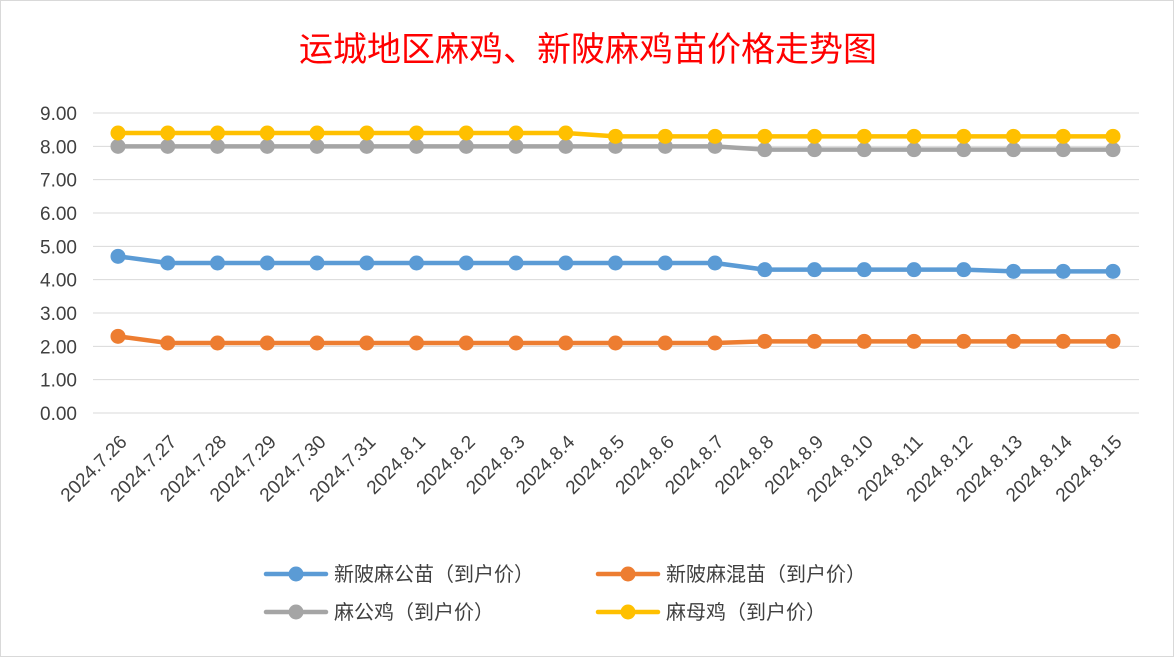 The width and height of the screenshot is (1174, 658). What do you see at coordinates (58, 147) in the screenshot?
I see `y-tick-label: 8.00` at bounding box center [58, 147].